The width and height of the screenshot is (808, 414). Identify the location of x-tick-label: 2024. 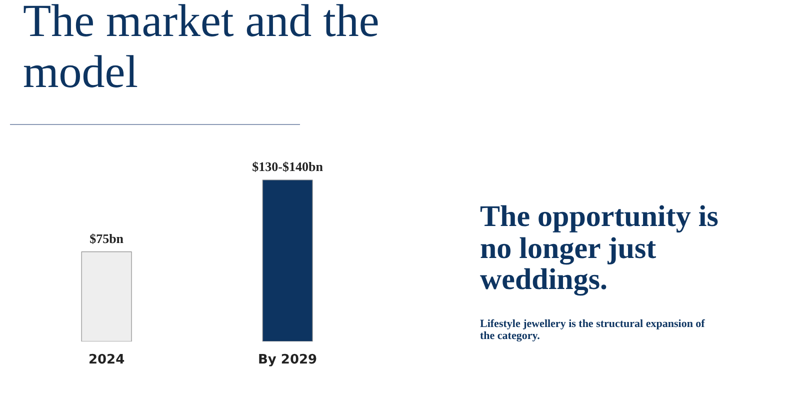
(106, 360).